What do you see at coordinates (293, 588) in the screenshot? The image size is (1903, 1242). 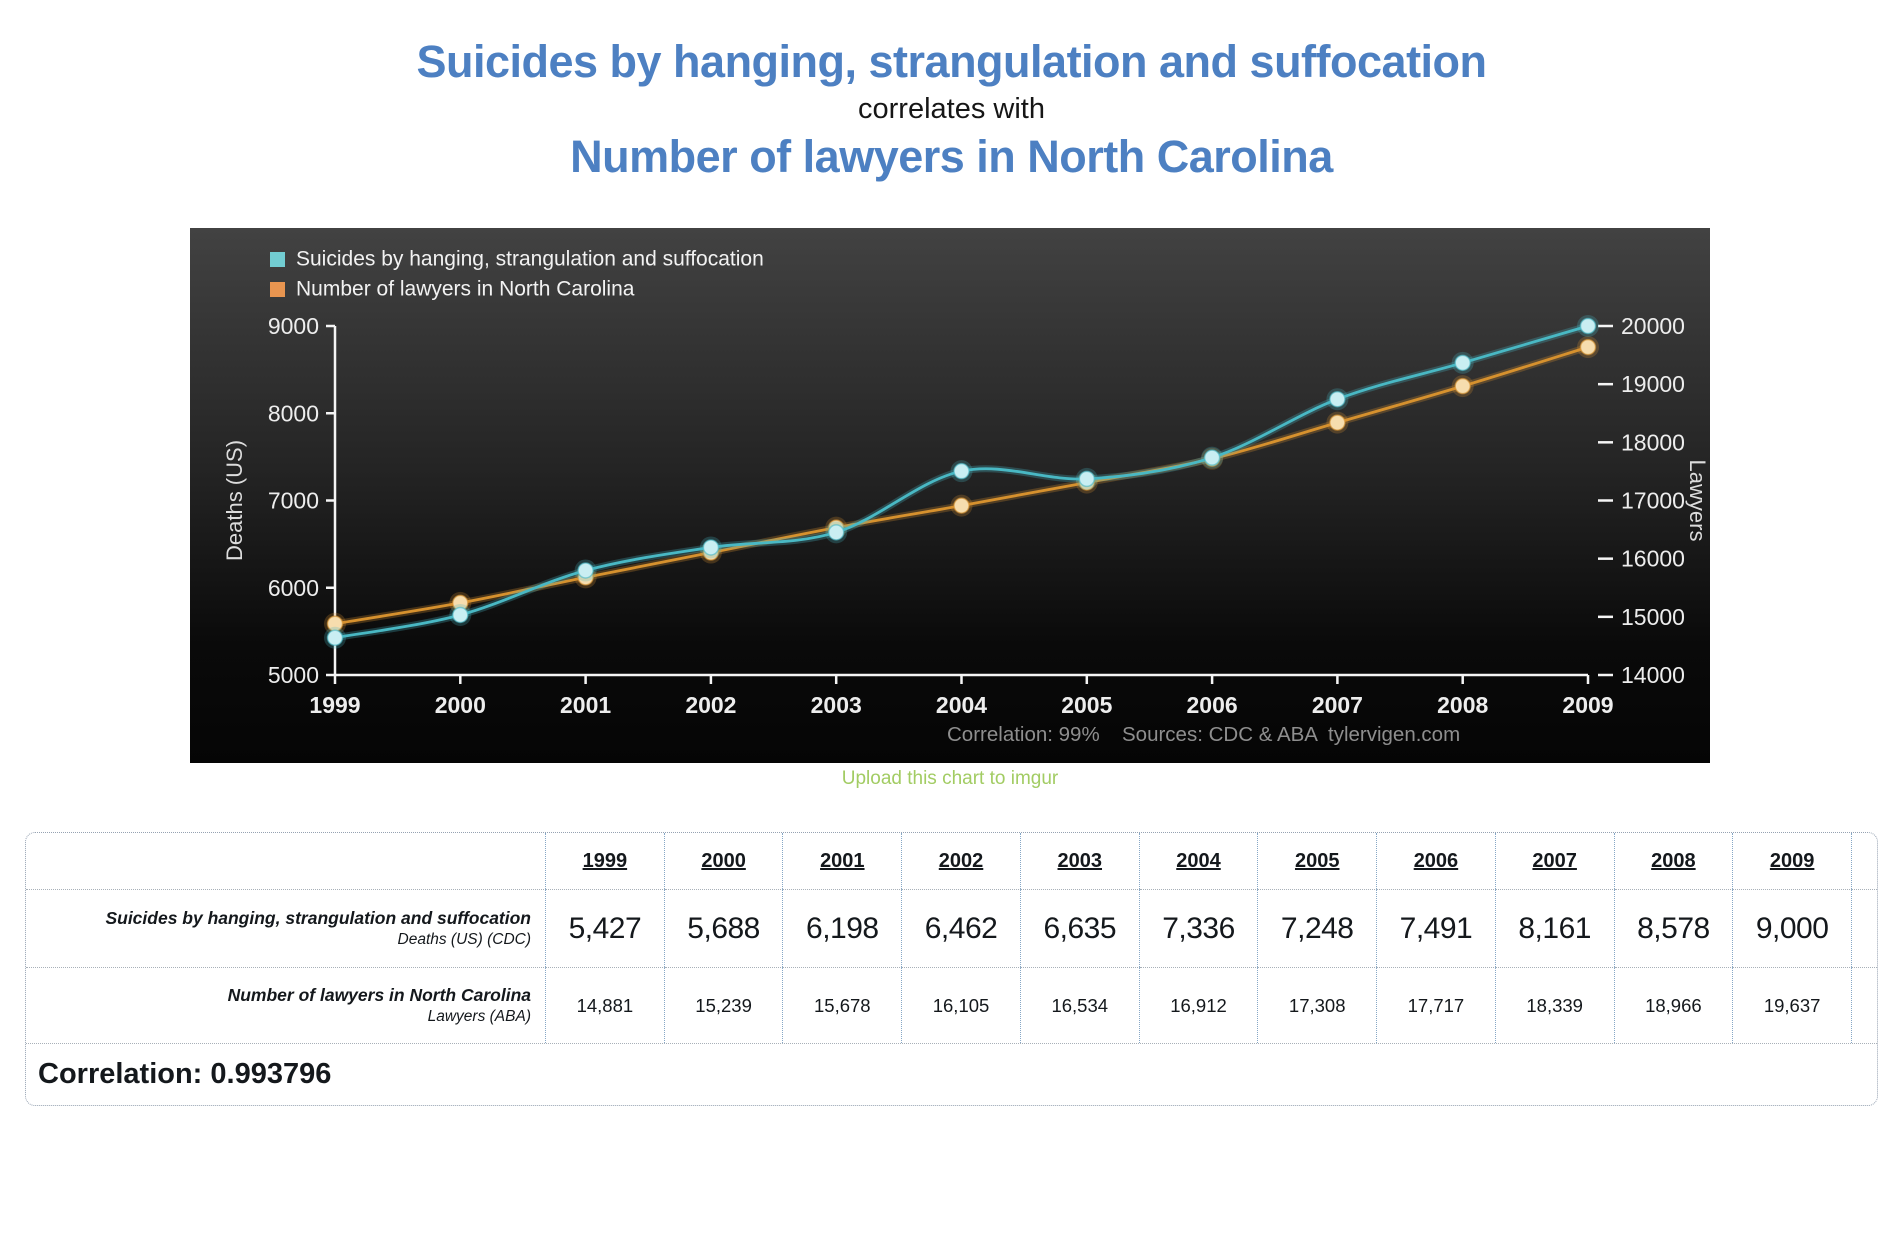 I see `left-axis-tick-label: 6000` at bounding box center [293, 588].